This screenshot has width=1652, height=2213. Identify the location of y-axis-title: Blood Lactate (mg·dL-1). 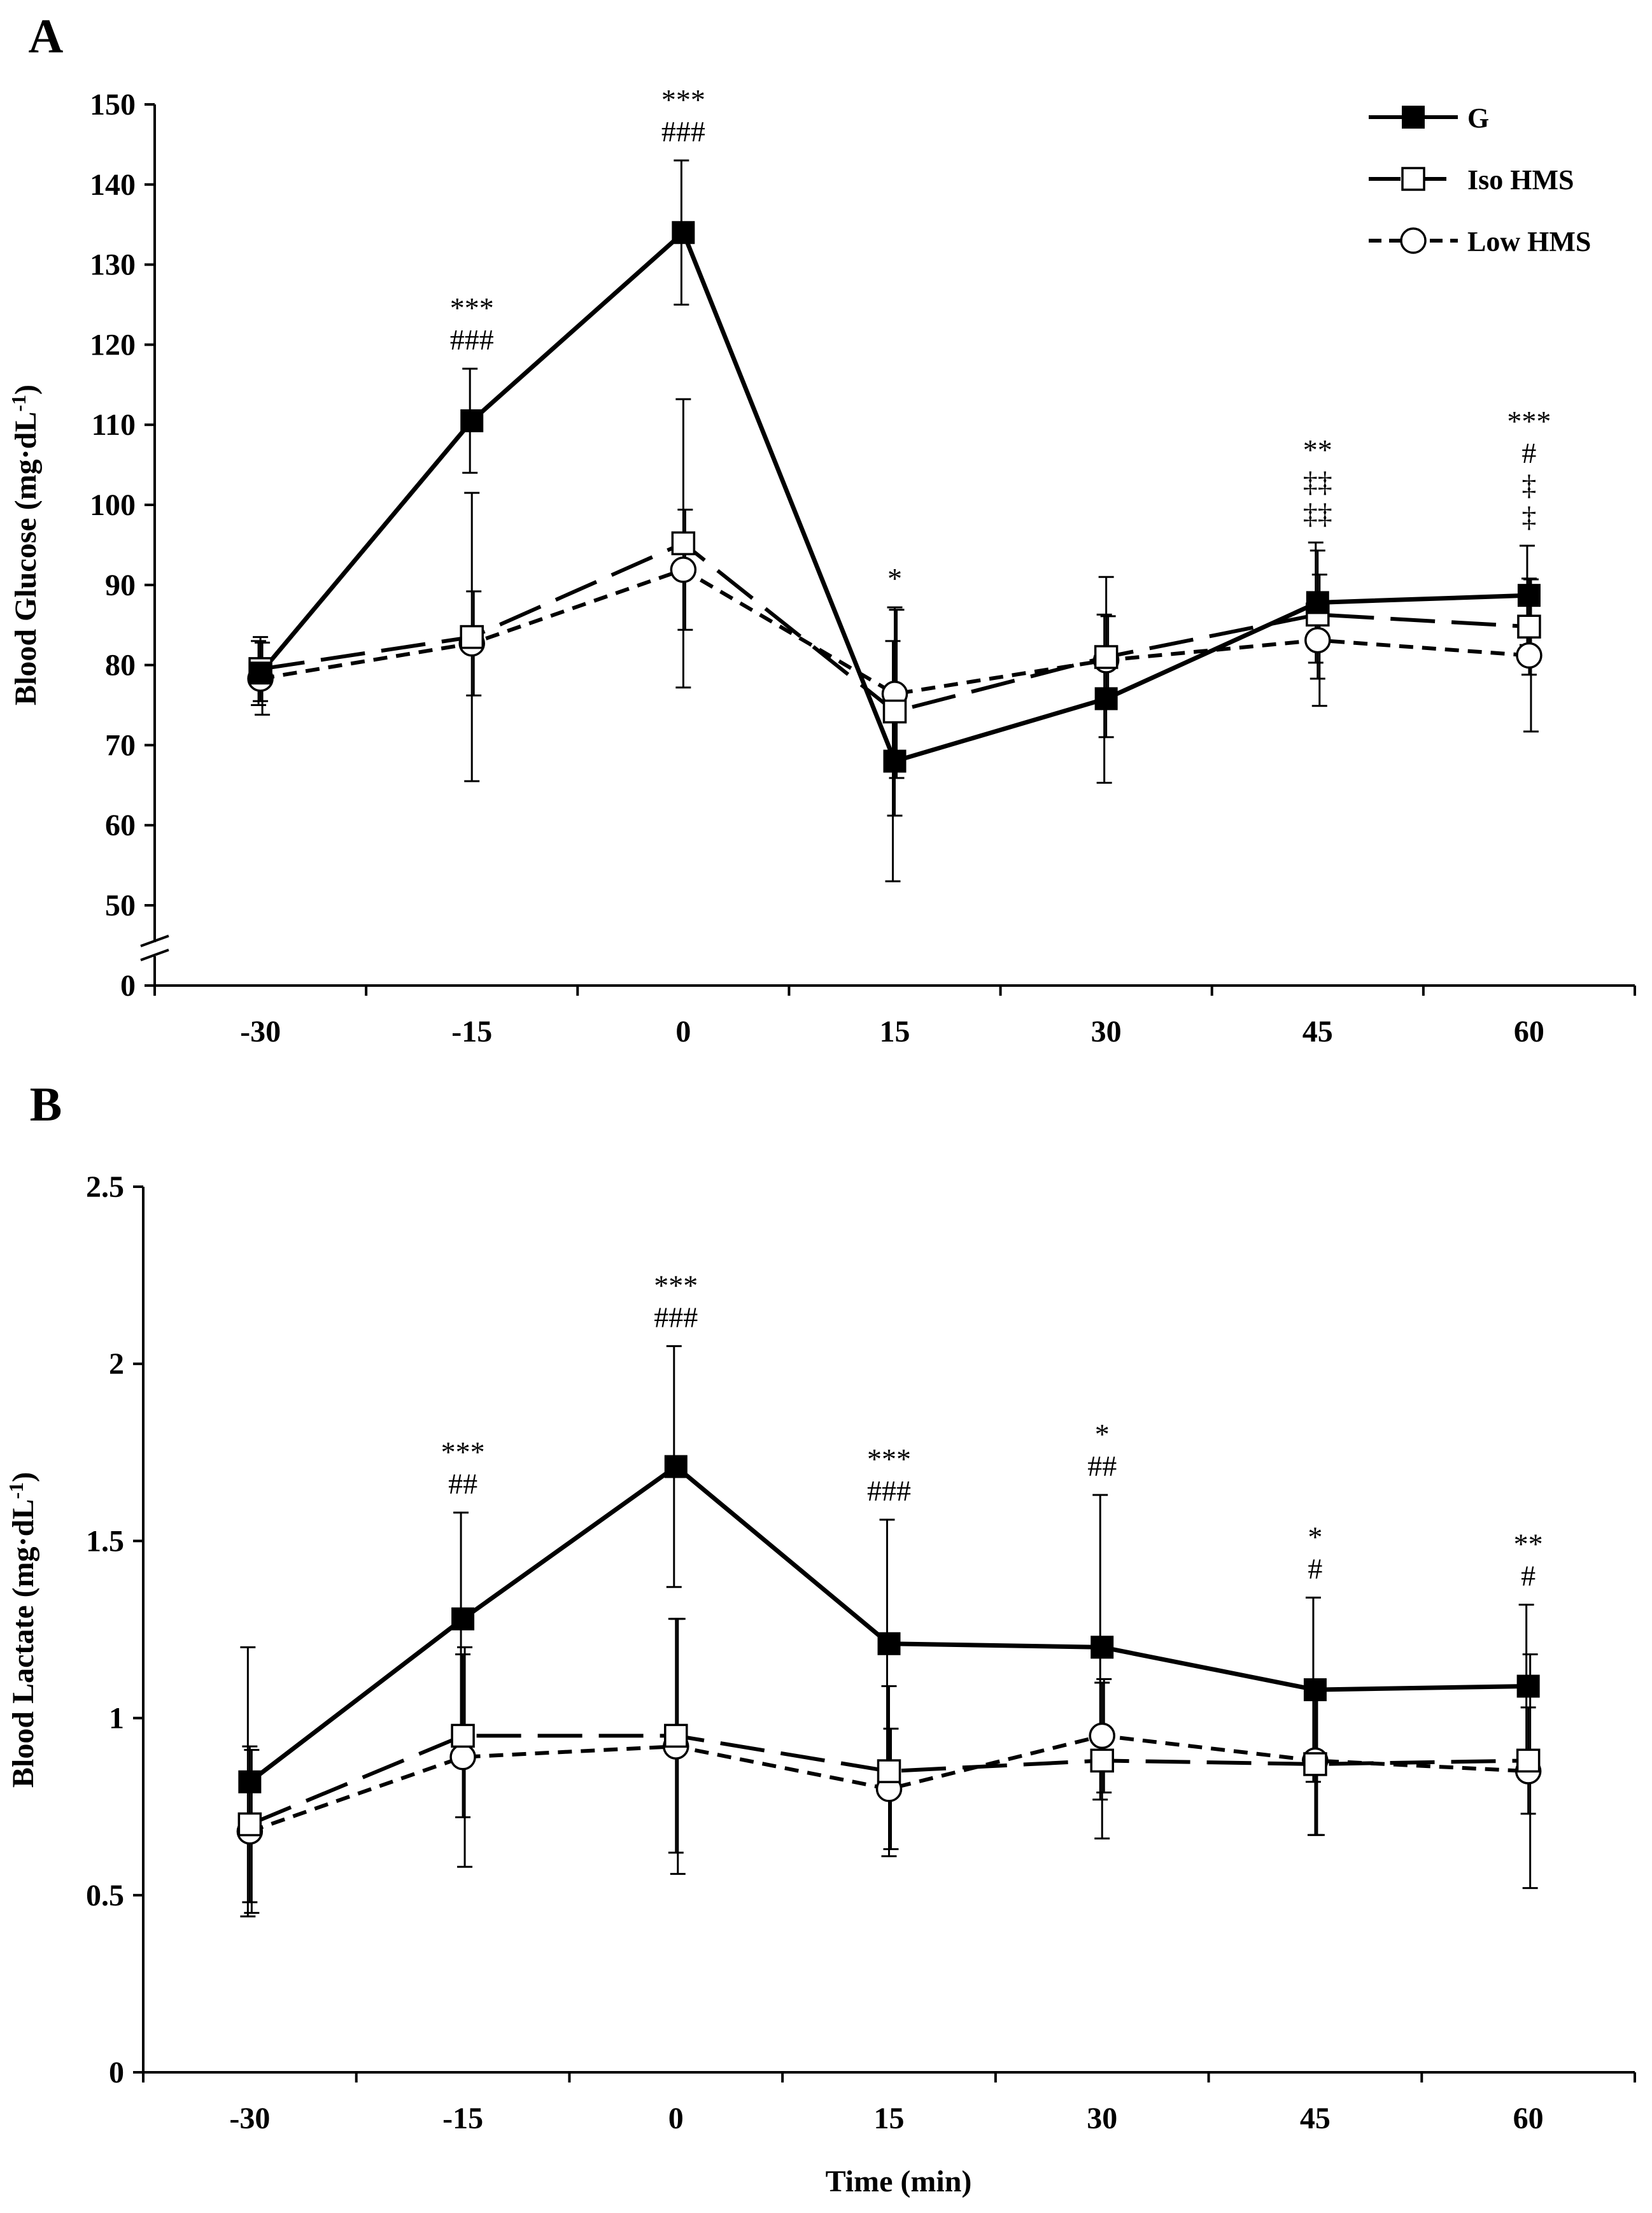
(22, 1630).